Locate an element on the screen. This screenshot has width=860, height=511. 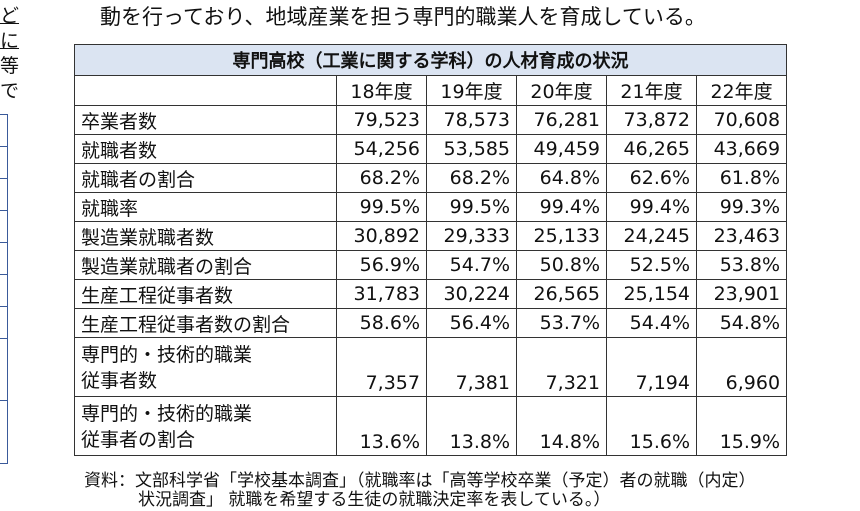
table-cell: 23,901 is located at coordinates (741, 294).